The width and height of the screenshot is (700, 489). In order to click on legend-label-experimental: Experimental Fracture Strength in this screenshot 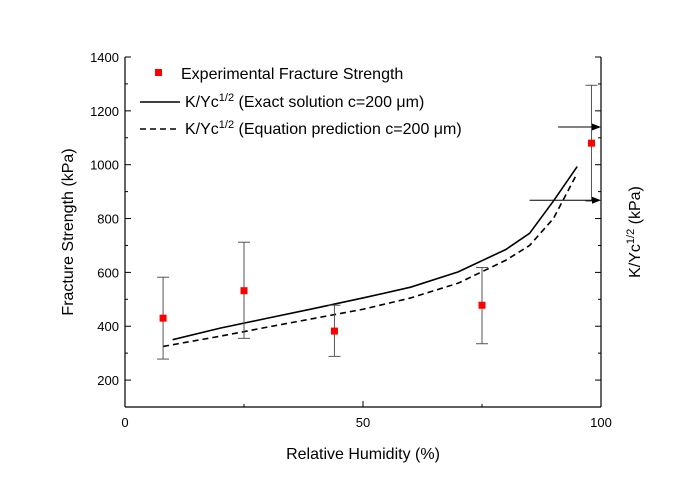, I will do `click(292, 74)`.